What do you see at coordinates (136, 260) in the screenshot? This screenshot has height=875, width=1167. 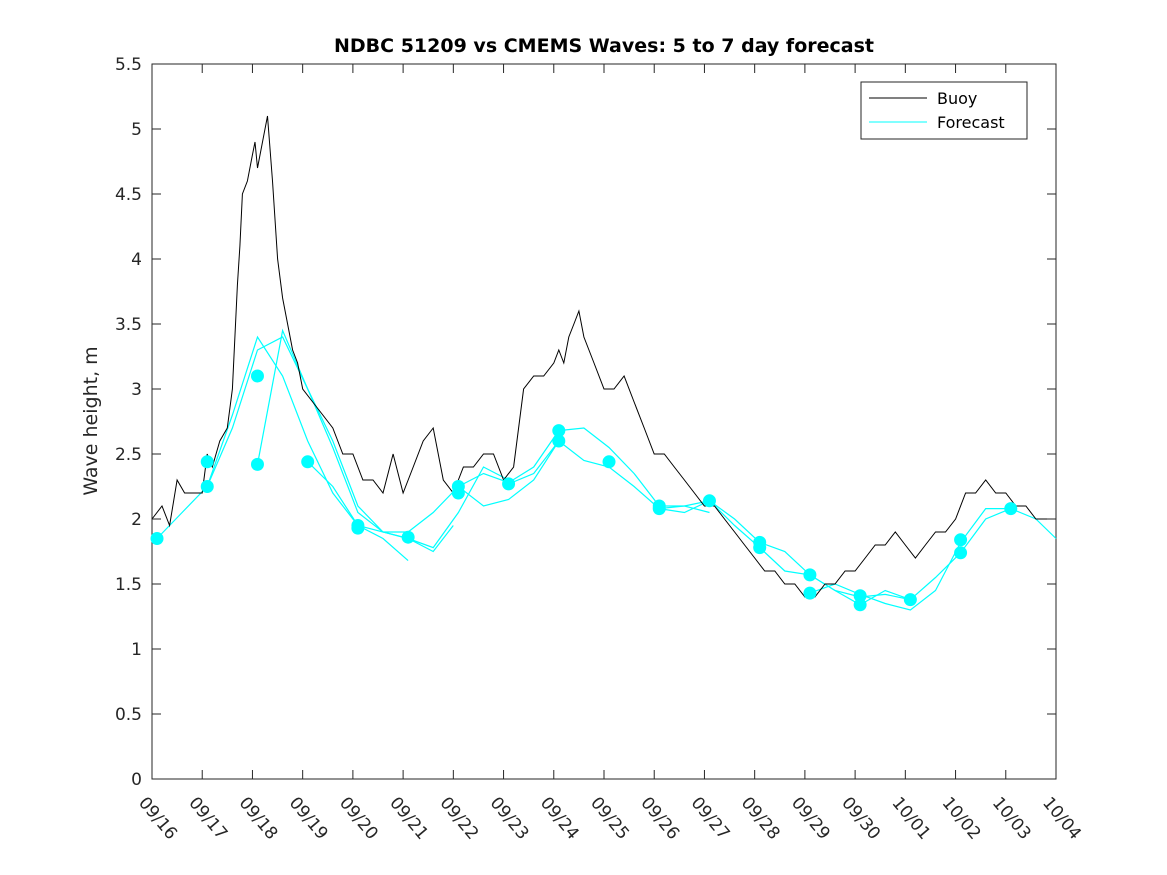 I see `y-tick-label: 4` at bounding box center [136, 260].